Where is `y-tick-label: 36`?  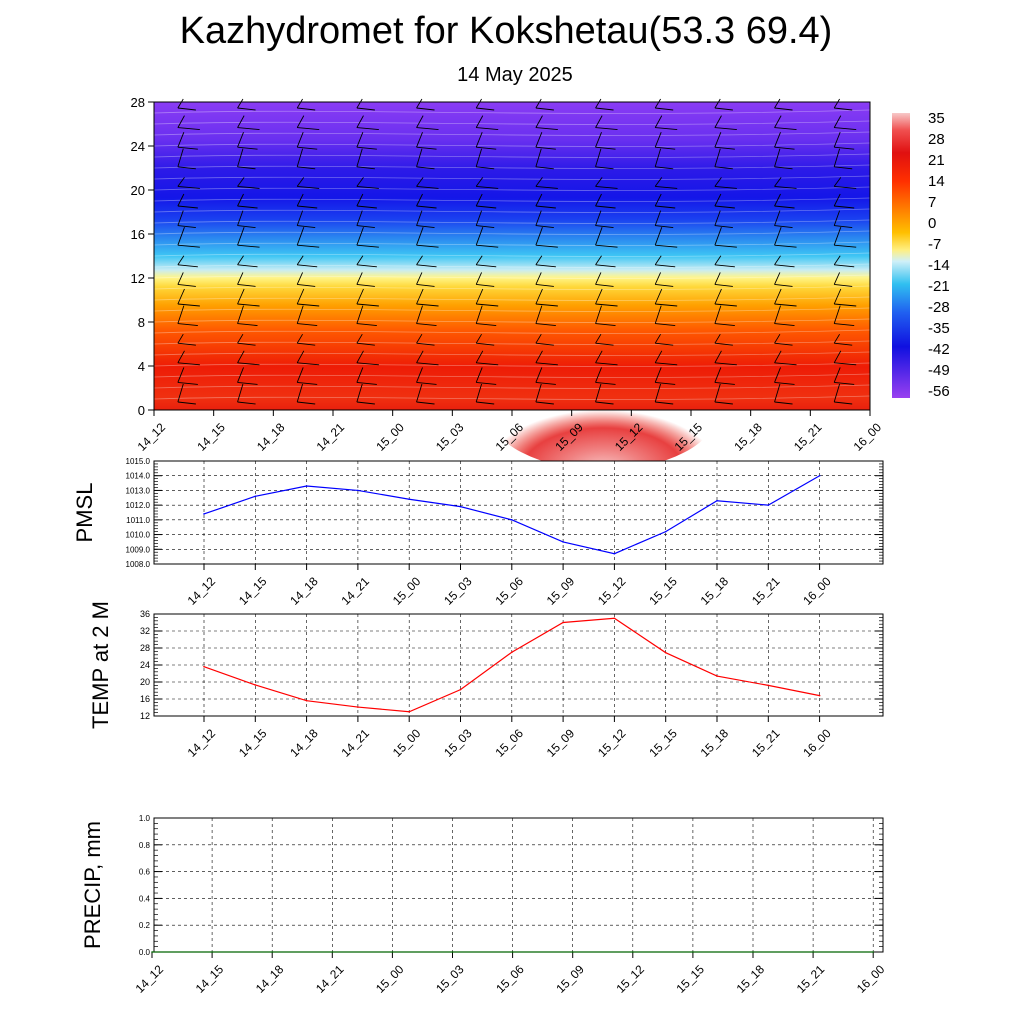
y-tick-label: 36 is located at coordinates (145, 614).